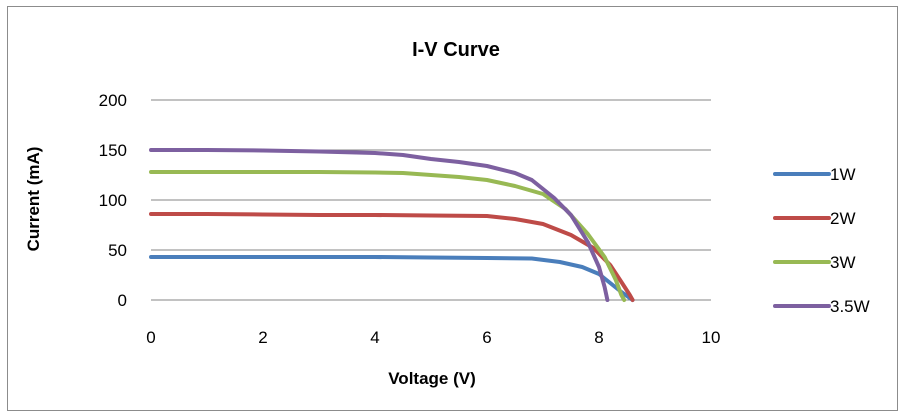  Describe the element at coordinates (122, 300) in the screenshot. I see `y-tick-label: 0` at that location.